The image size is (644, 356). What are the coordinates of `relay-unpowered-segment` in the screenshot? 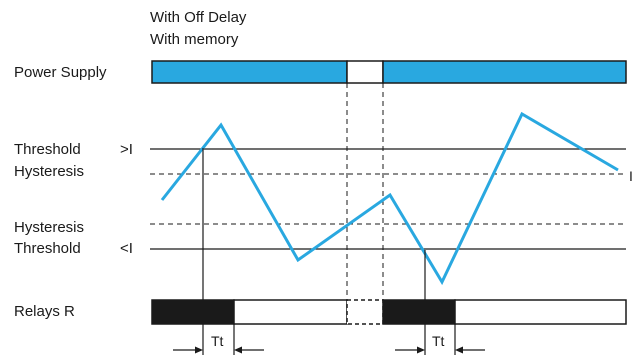 It's located at (365, 312).